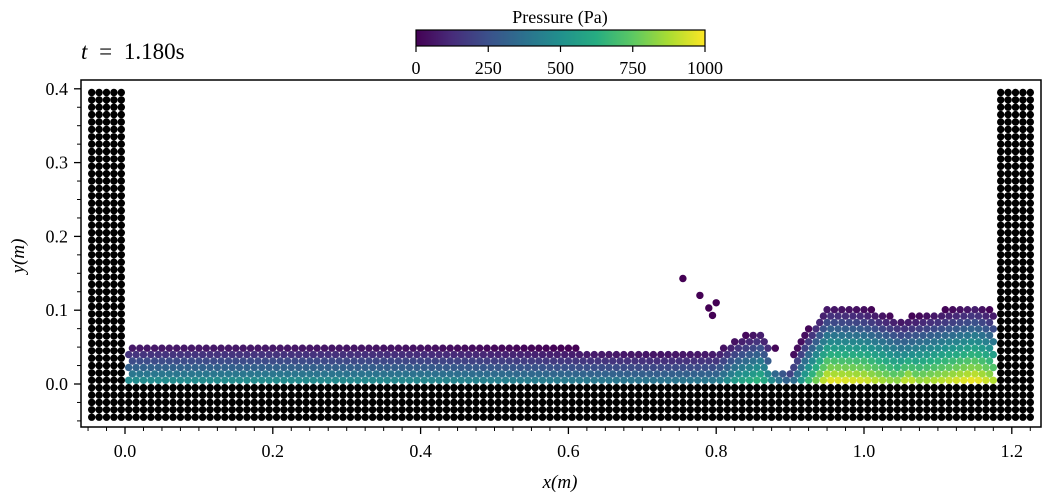 The image size is (1048, 502). Describe the element at coordinates (716, 451) in the screenshot. I see `x-tick-label: 0.8` at that location.